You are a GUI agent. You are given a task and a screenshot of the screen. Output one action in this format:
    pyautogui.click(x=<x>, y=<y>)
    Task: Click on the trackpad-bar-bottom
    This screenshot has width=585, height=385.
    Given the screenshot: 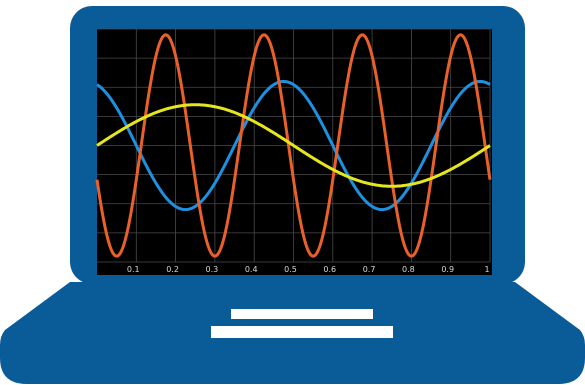 What is the action you would take?
    pyautogui.click(x=302, y=332)
    